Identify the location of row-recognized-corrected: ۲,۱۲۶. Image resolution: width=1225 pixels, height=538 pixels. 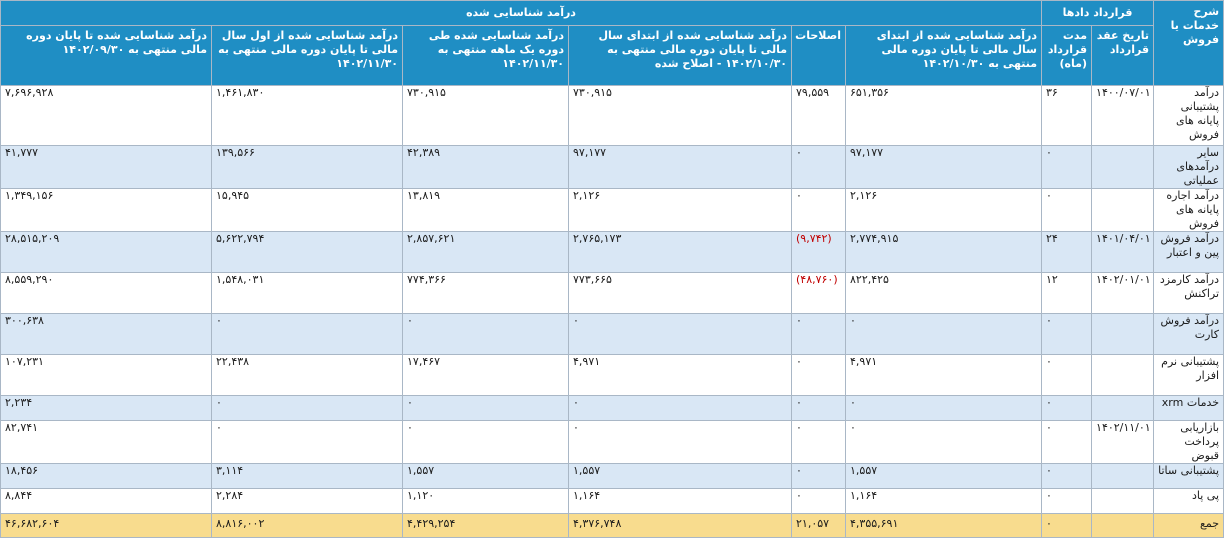
(680, 210).